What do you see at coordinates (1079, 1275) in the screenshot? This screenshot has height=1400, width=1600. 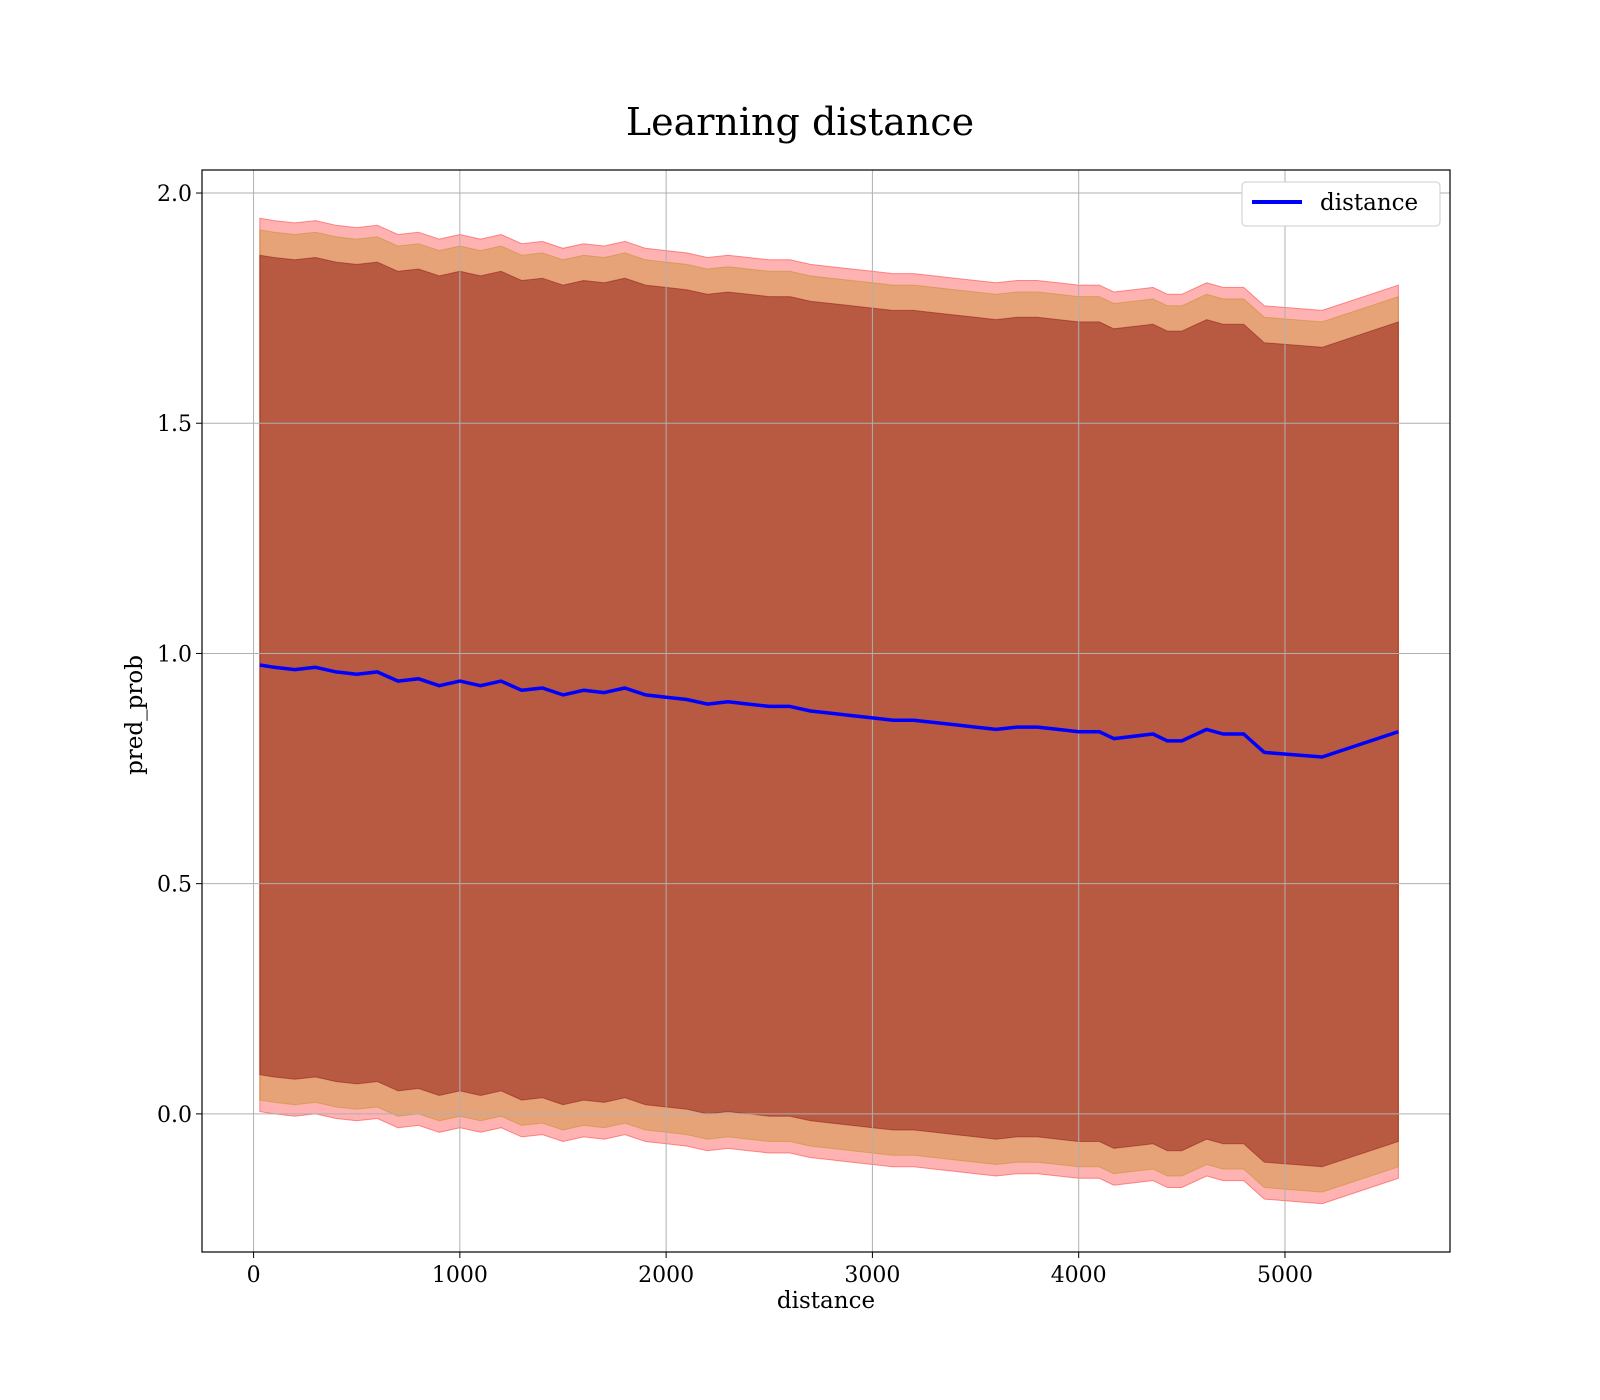 I see `x-tick-label: 4000` at bounding box center [1079, 1275].